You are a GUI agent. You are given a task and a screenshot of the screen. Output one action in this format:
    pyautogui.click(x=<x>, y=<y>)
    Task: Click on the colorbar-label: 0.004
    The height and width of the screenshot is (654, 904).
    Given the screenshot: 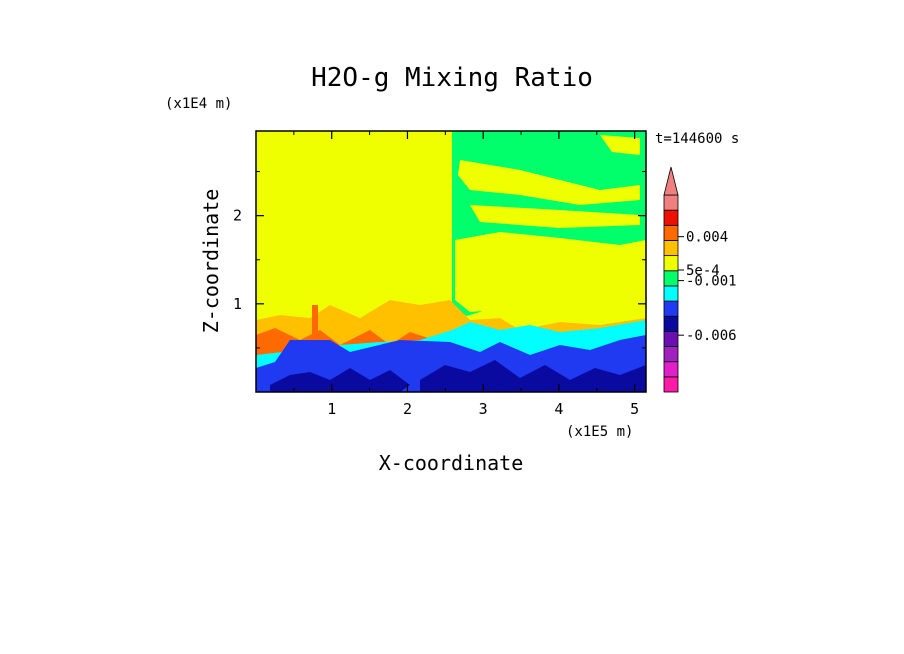 What is the action you would take?
    pyautogui.click(x=707, y=238)
    